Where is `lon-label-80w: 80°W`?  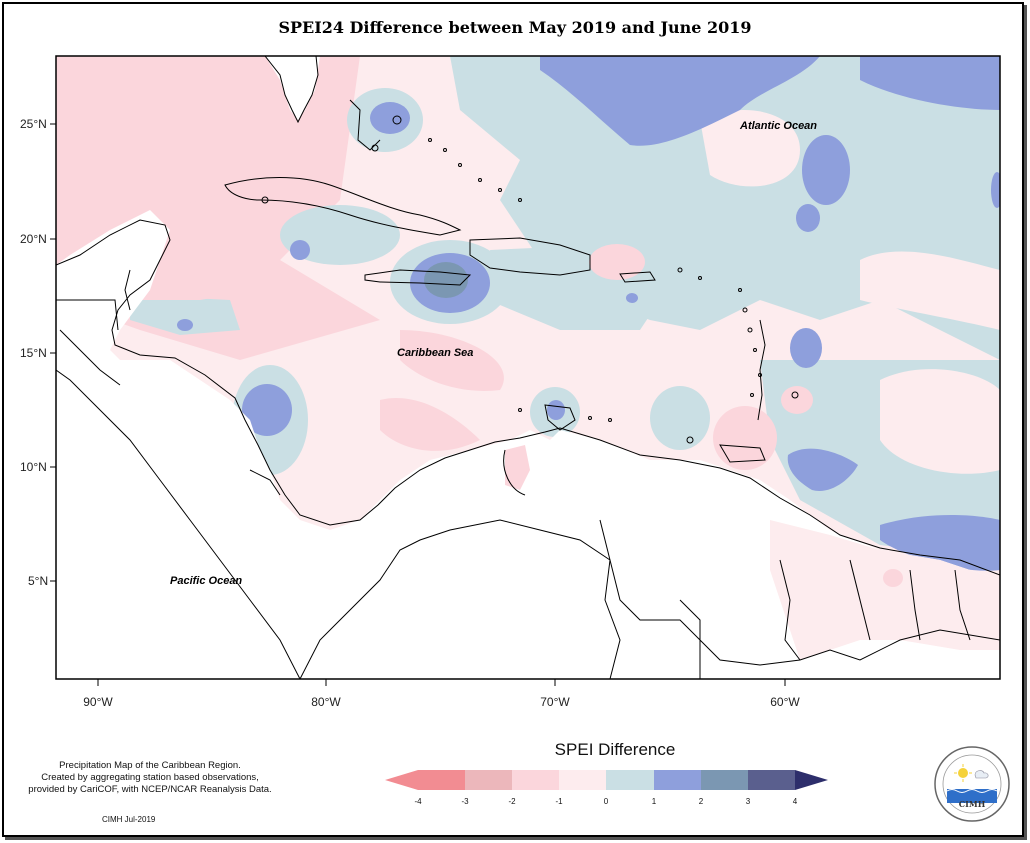 lon-label-80w: 80°W is located at coordinates (326, 702).